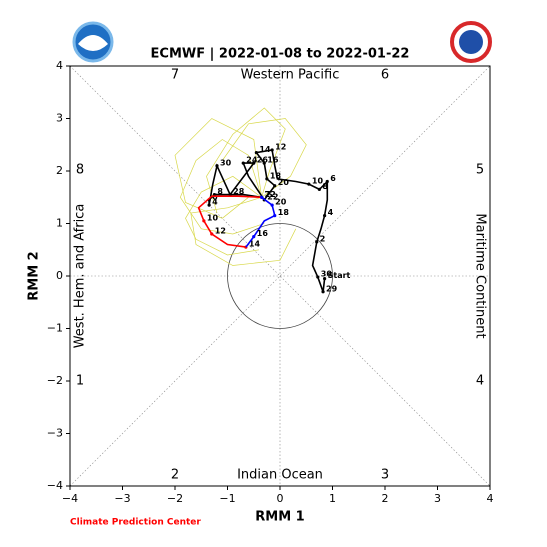 The width and height of the screenshot is (547, 547). What do you see at coordinates (280, 475) in the screenshot?
I see `phase-annotation: Indian Ocean` at bounding box center [280, 475].